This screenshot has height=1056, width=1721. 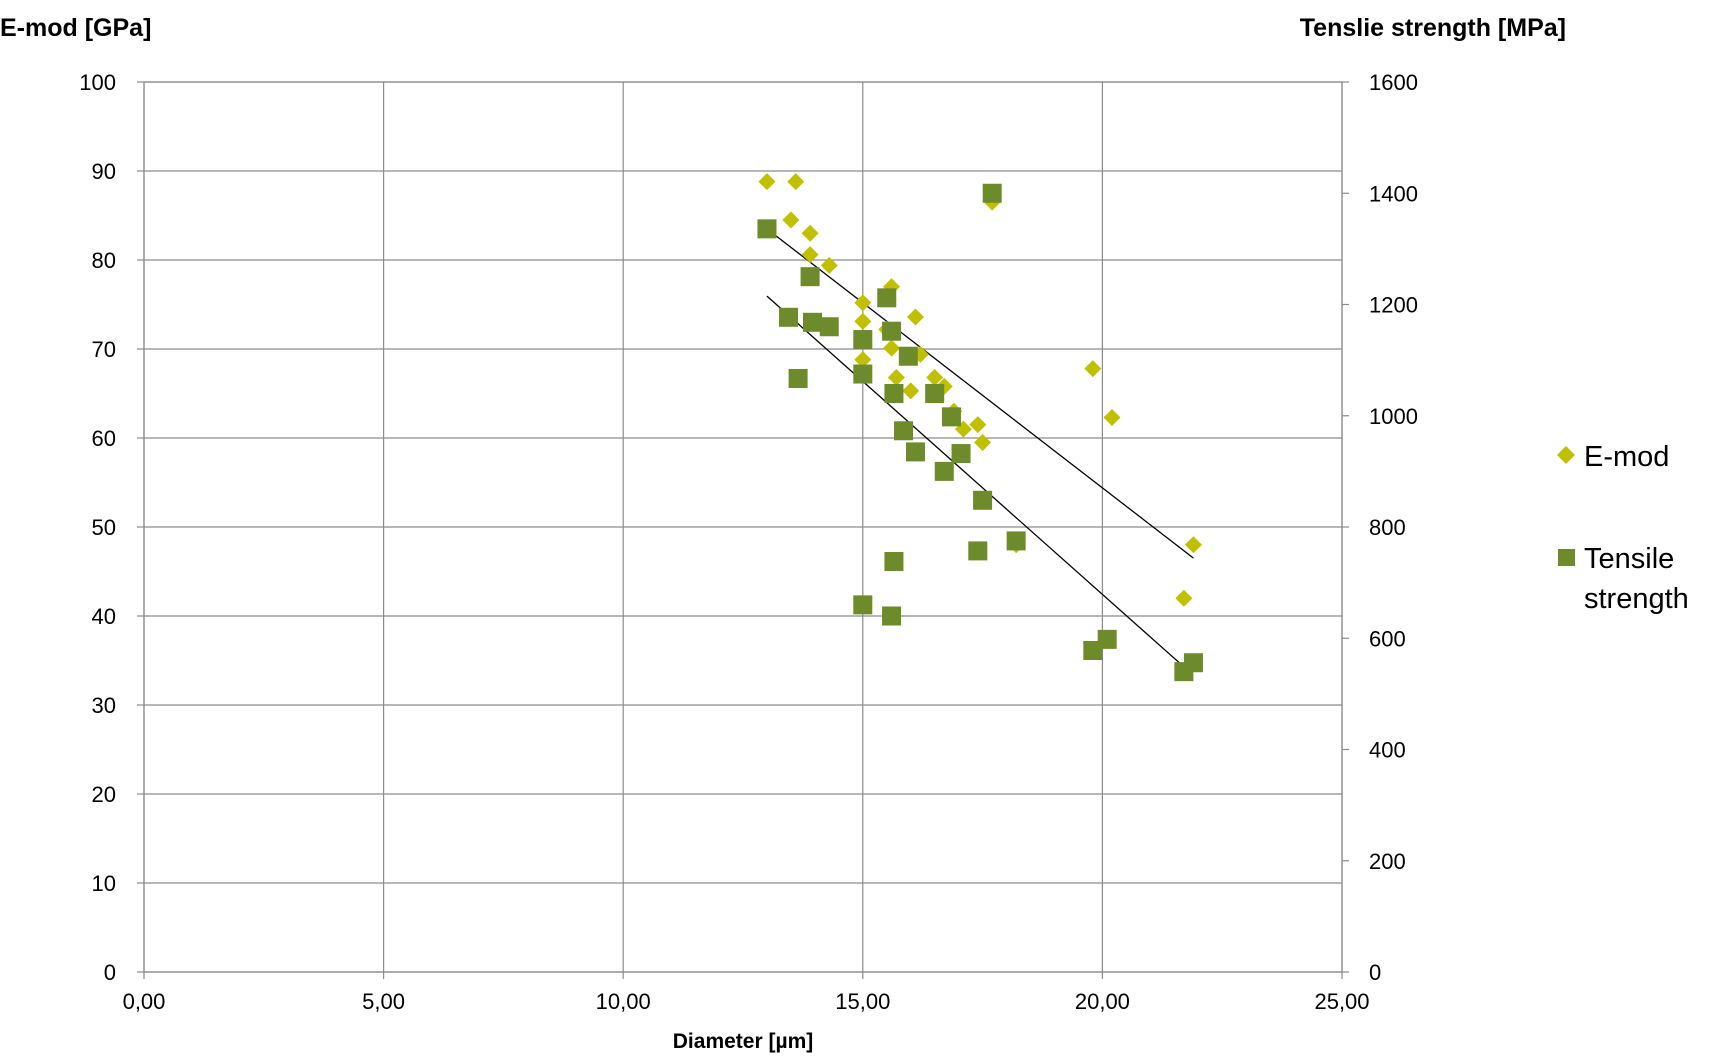 I want to click on x-tick-label: 10,00, so click(x=623, y=1001).